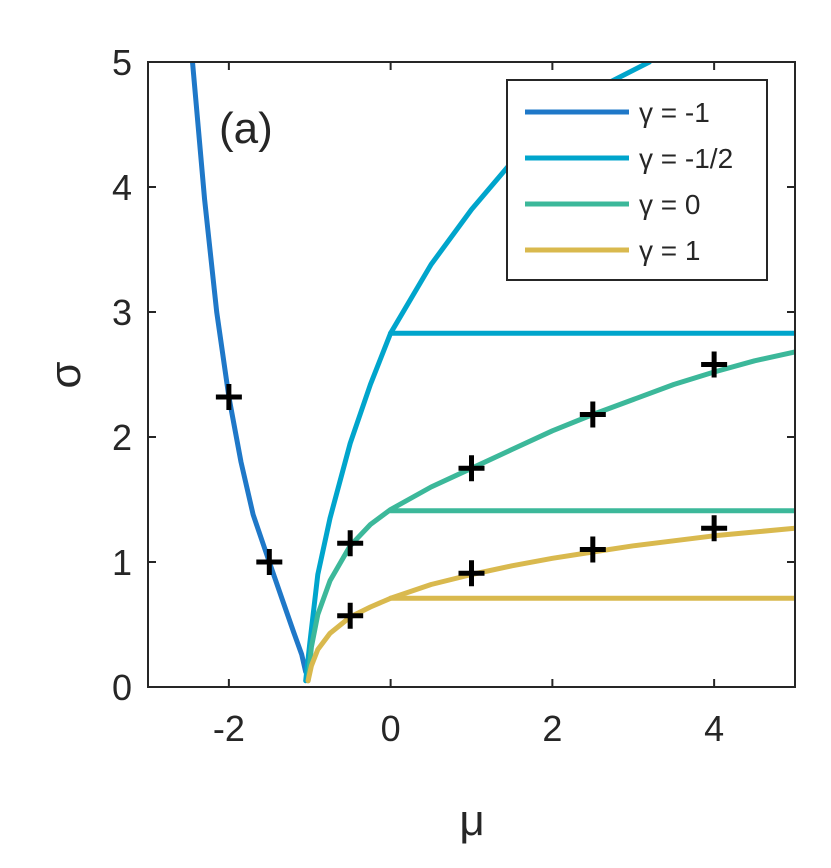  I want to click on legend-label-3: γ = 1, so click(669, 250).